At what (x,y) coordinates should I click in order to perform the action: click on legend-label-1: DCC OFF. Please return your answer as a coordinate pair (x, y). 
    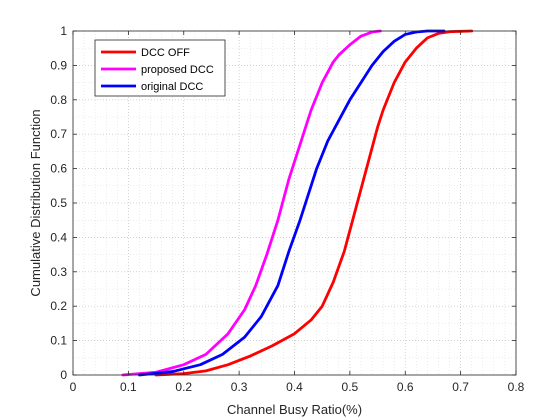
    Looking at the image, I should click on (165, 53).